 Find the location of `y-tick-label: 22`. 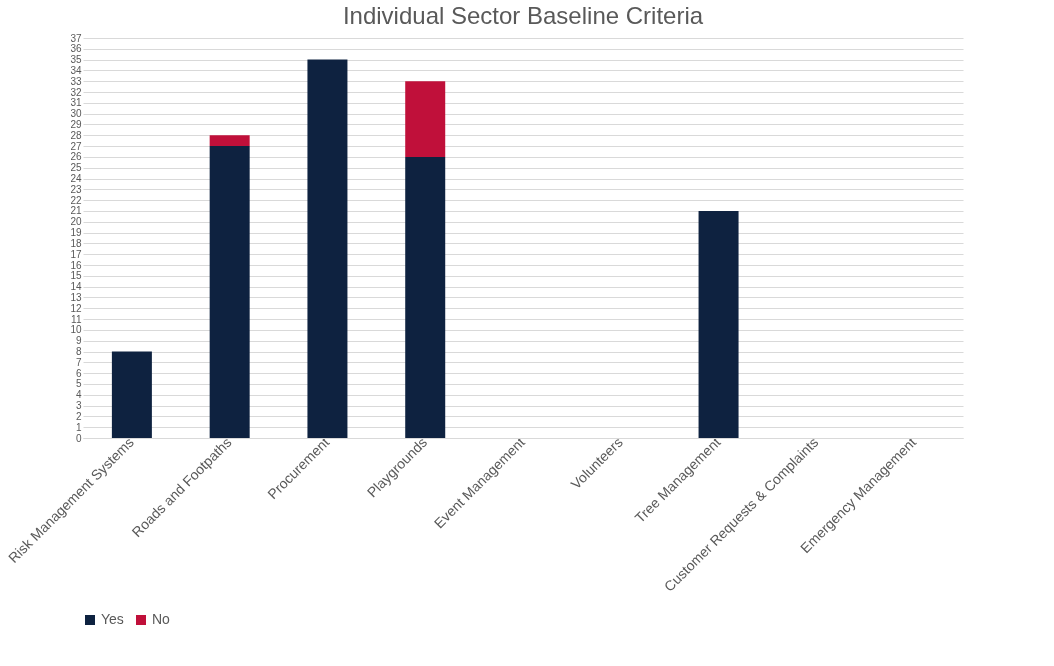

y-tick-label: 22 is located at coordinates (76, 200).